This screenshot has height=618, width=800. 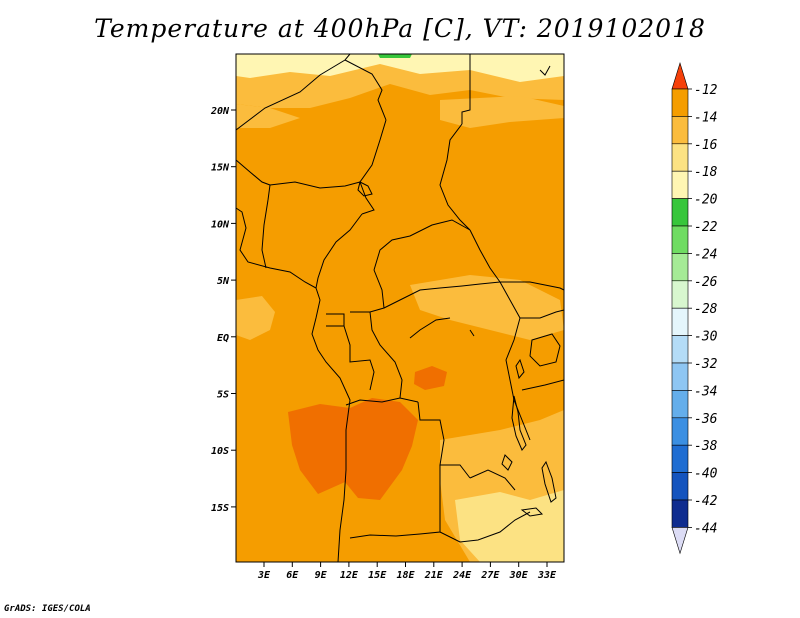 What do you see at coordinates (265, 234) in the screenshot?
I see `border-nigeria-benin` at bounding box center [265, 234].